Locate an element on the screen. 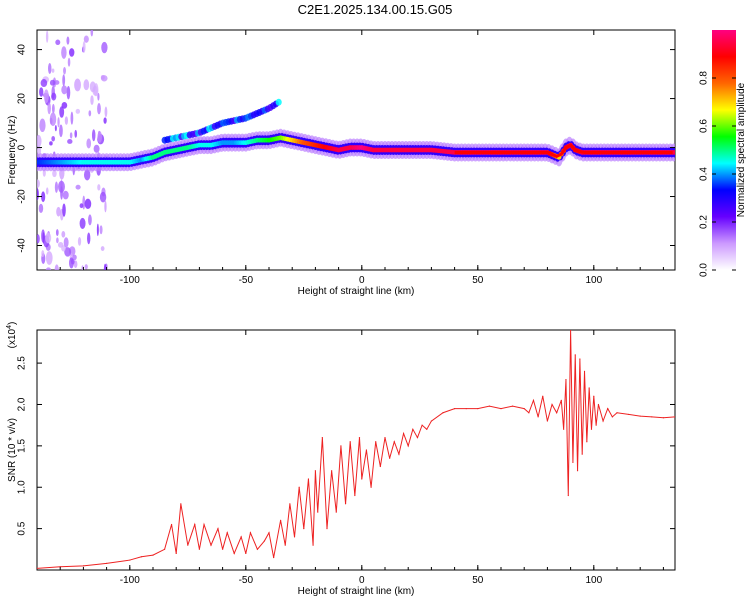 This screenshot has height=600, width=750. spectrogram-x-axis-label: Height of straight line (km) is located at coordinates (356, 291).